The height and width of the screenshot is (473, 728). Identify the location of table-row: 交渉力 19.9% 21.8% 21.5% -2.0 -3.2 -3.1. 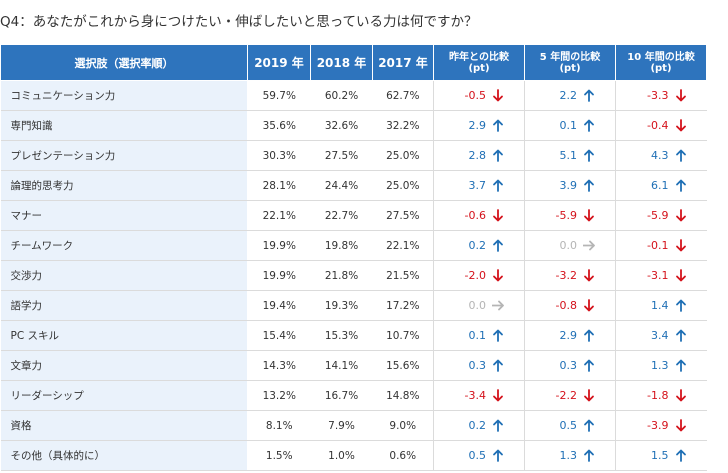
(353, 275).